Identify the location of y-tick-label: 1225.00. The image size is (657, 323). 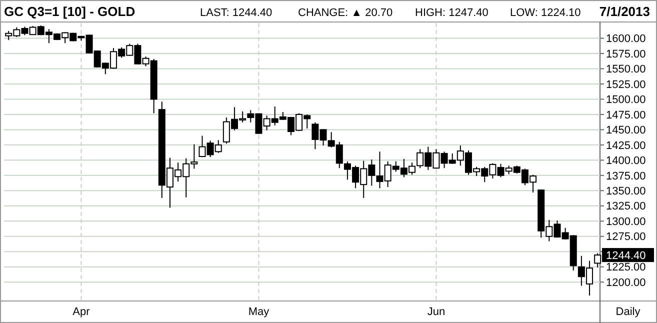
(626, 268).